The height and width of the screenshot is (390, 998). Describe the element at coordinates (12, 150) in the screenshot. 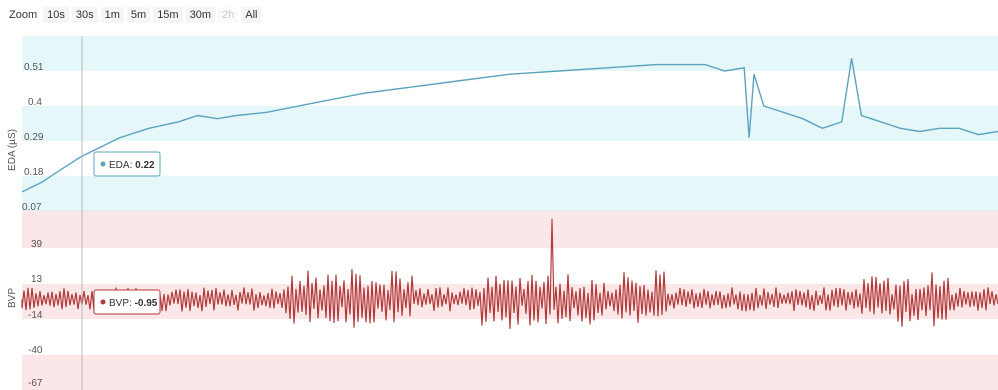

I see `eda-axis-title: EDA (µS)` at that location.